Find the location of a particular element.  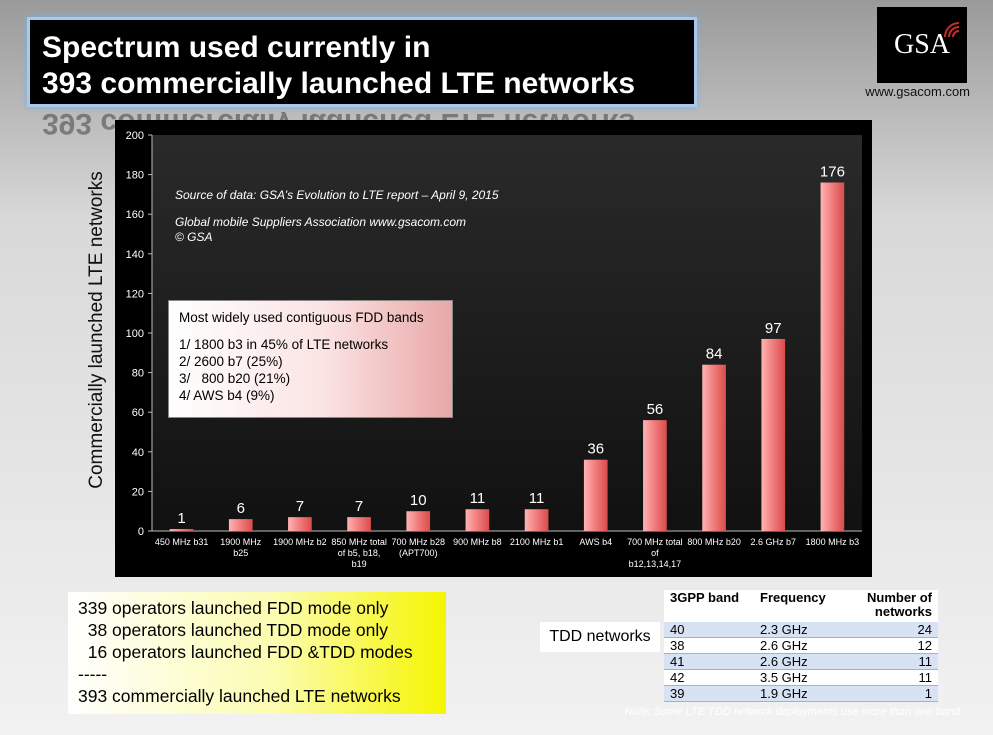

y-tick-label: 20 is located at coordinates (138, 492).